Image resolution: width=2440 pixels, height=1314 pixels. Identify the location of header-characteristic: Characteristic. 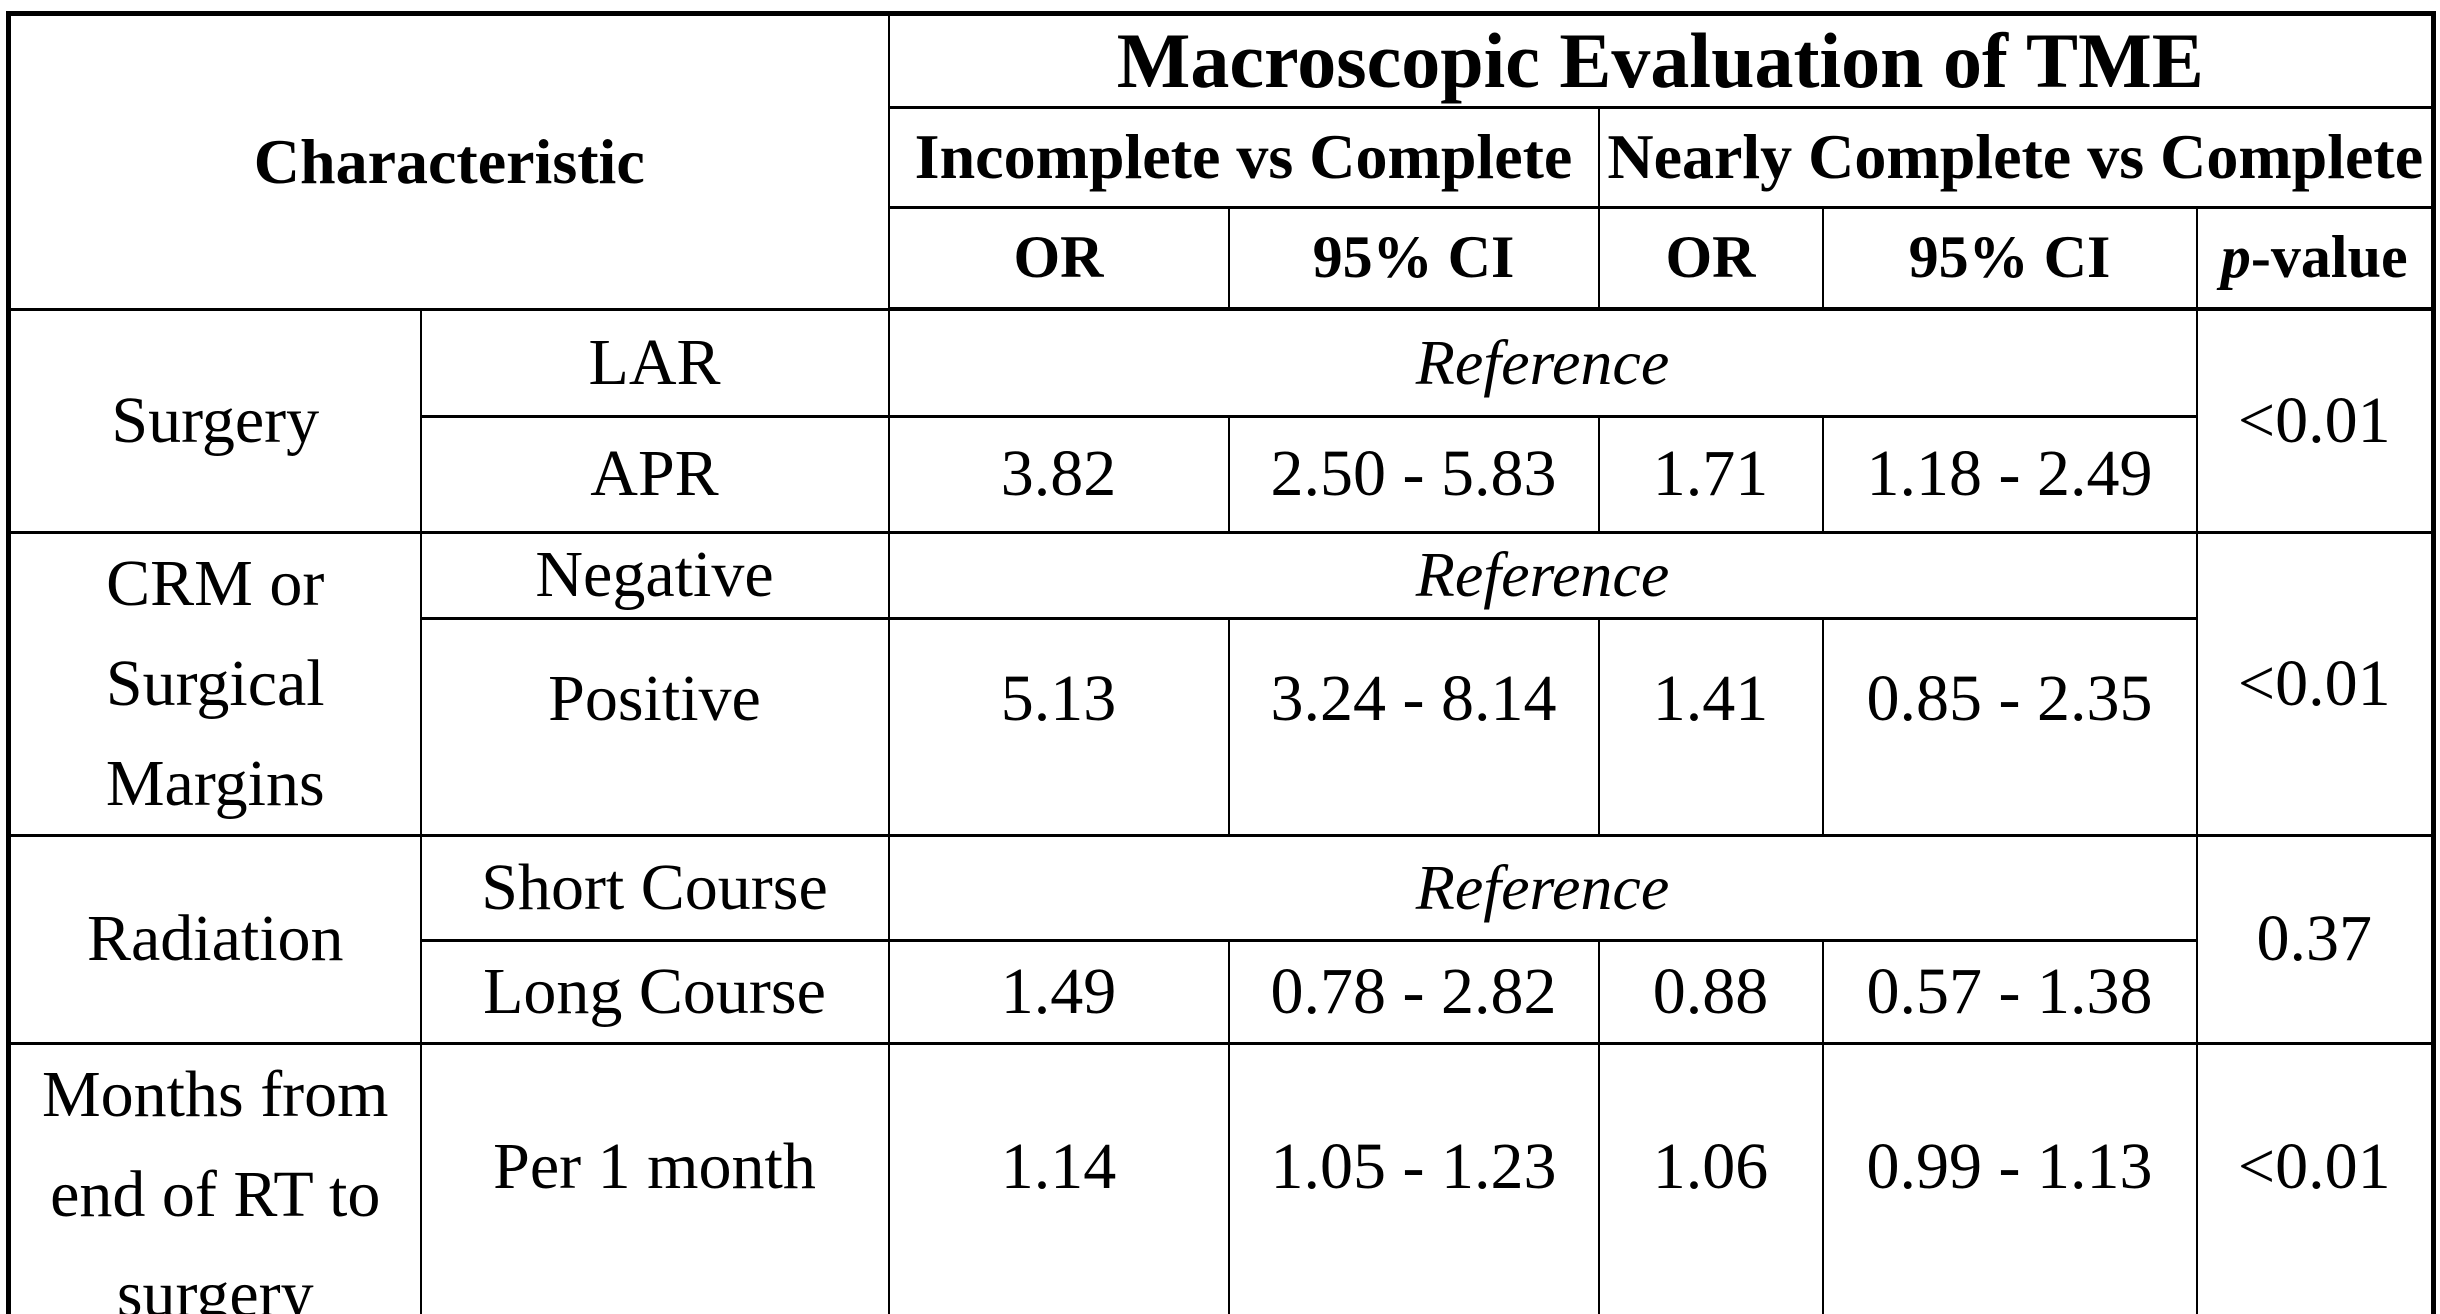
(448, 161).